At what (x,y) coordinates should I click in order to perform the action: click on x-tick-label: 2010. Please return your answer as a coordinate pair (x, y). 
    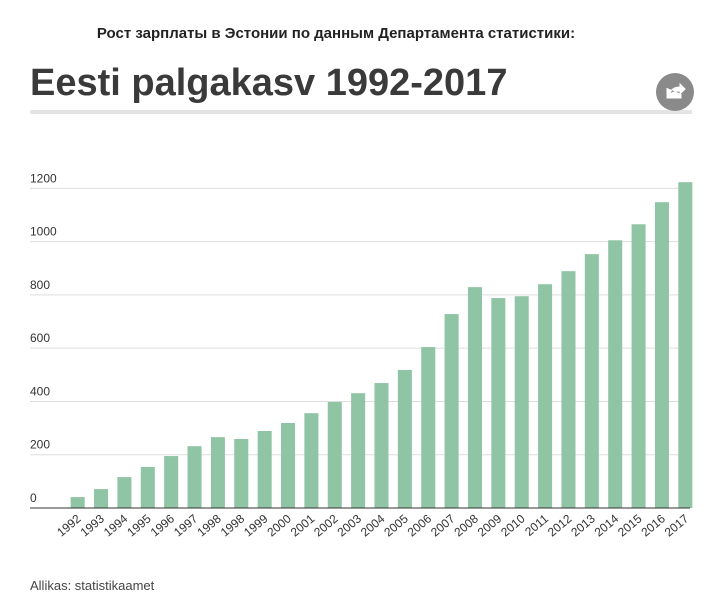
    Looking at the image, I should click on (513, 525).